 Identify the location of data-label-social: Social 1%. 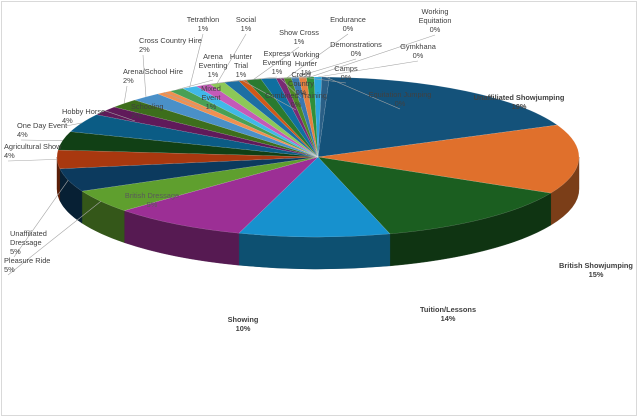
(246, 24).